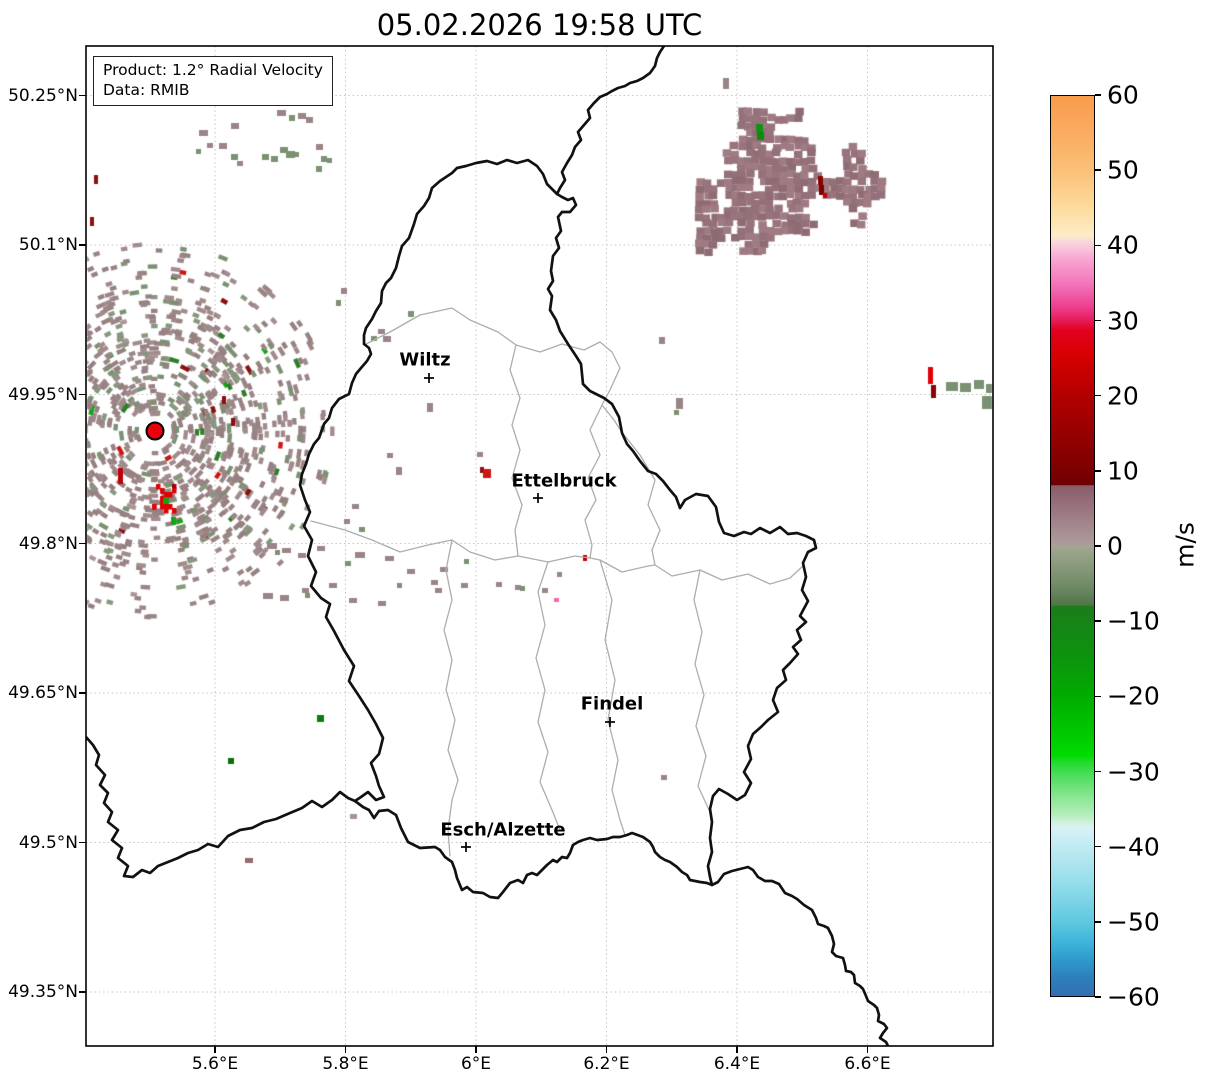  Describe the element at coordinates (1133, 847) in the screenshot. I see `colorbar-tick-label: −40` at that location.